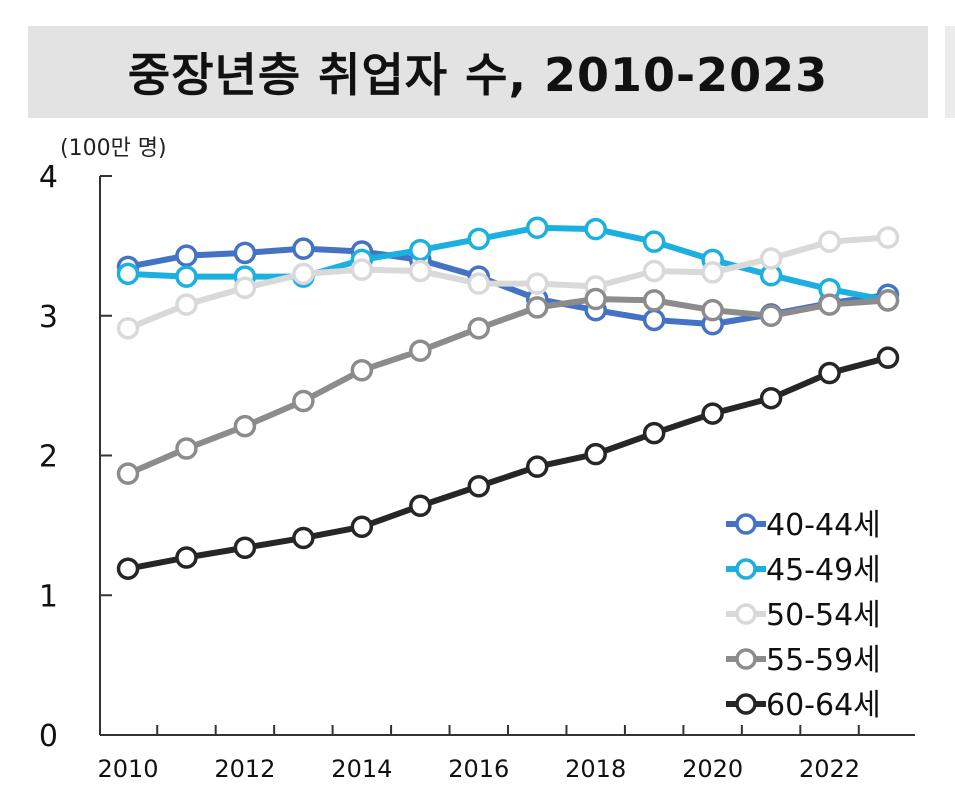  I want to click on title-banner: 중장년층 취업자 수, 2010-2023, so click(478, 72).